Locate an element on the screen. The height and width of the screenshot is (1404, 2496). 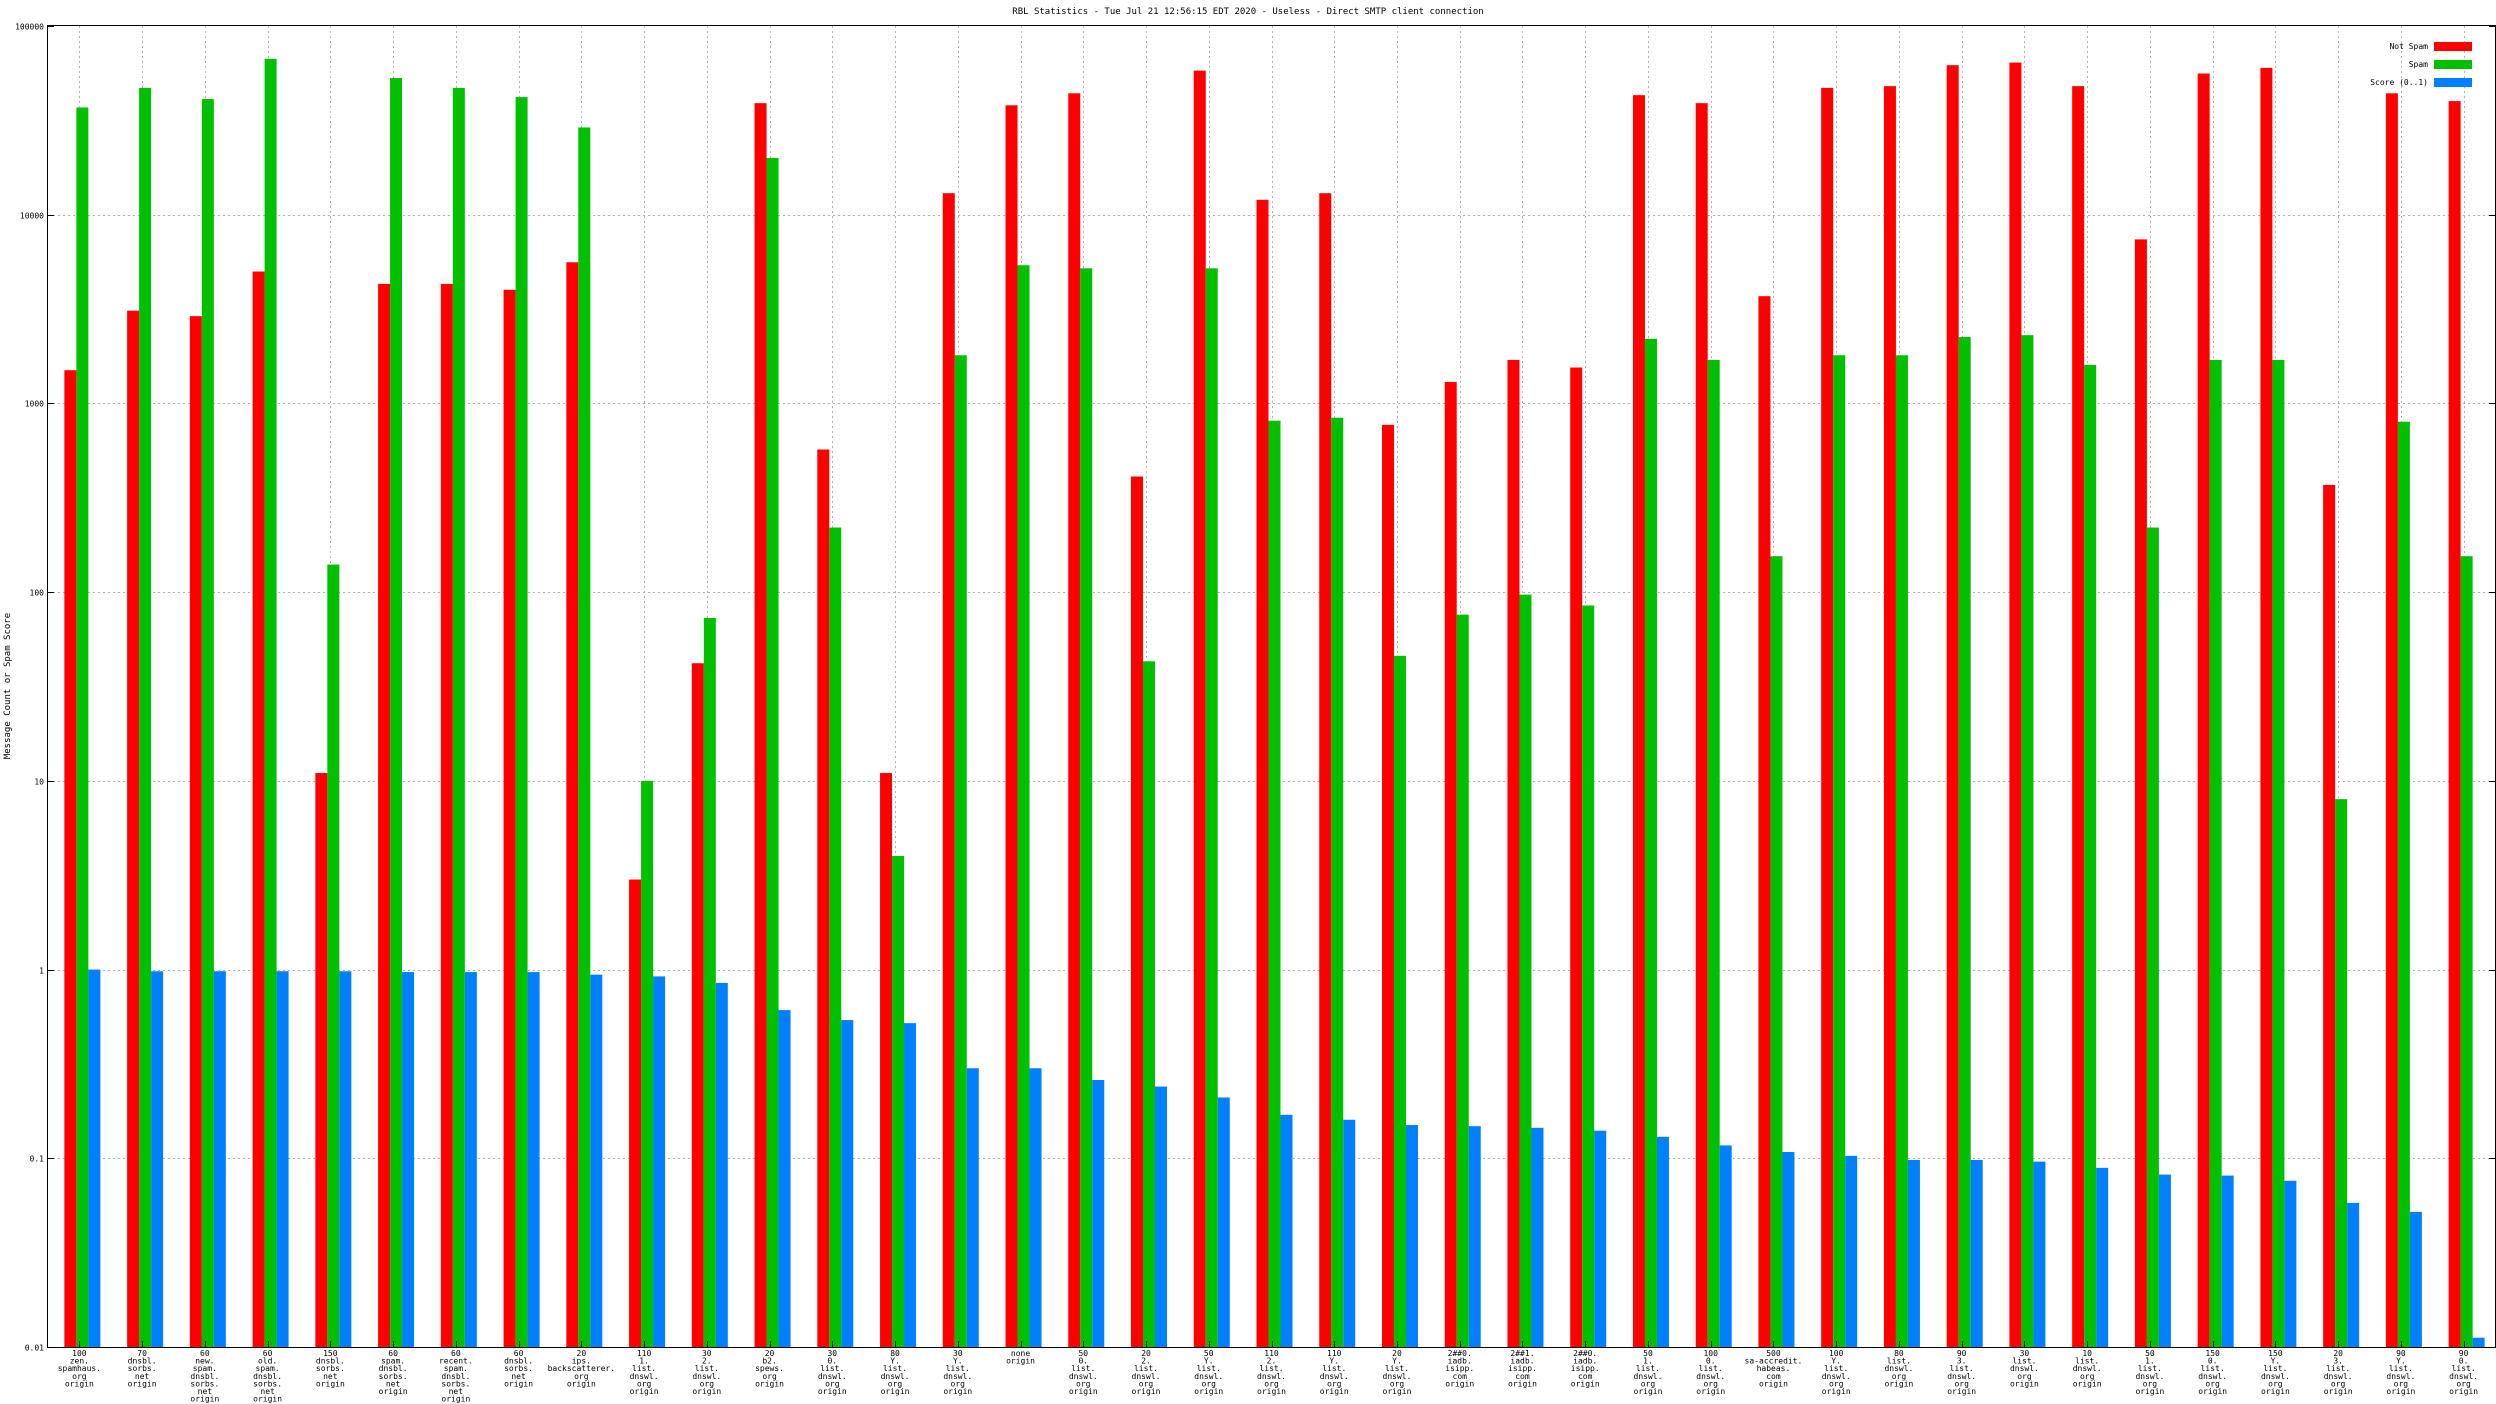
x-tick-label-line: recent. is located at coordinates (456, 1361).